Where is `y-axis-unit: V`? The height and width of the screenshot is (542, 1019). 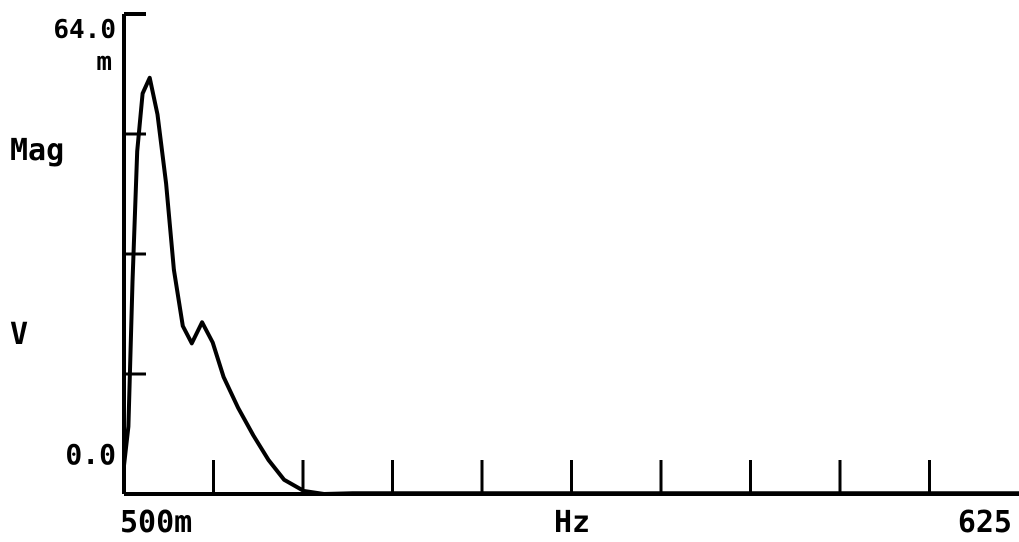
y-axis-unit: V is located at coordinates (19, 334).